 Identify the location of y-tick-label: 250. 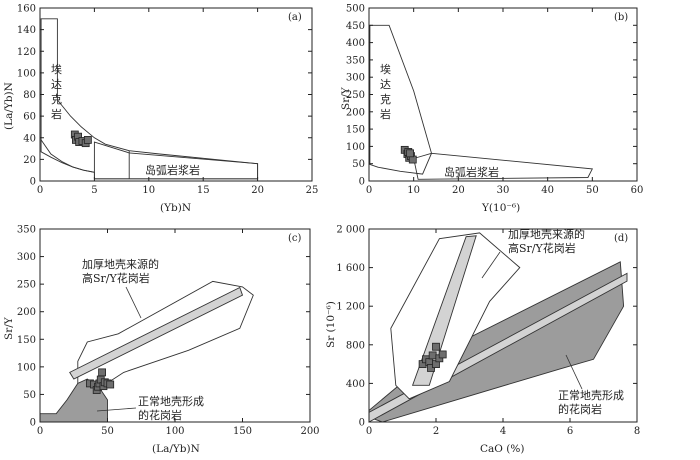
(26, 285).